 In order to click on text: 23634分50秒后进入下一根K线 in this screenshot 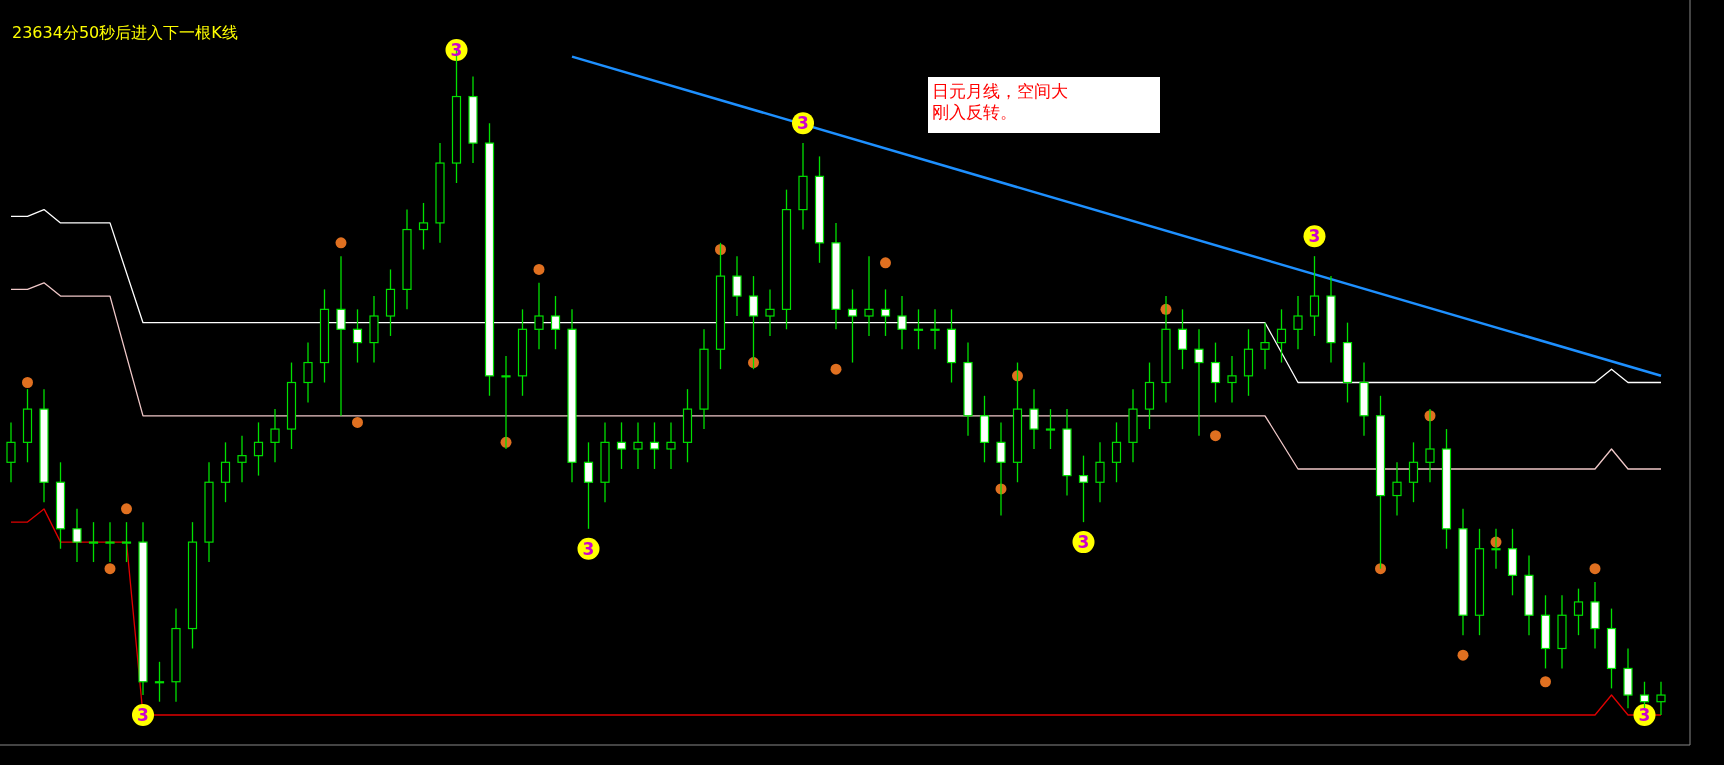, I will do `click(125, 32)`.